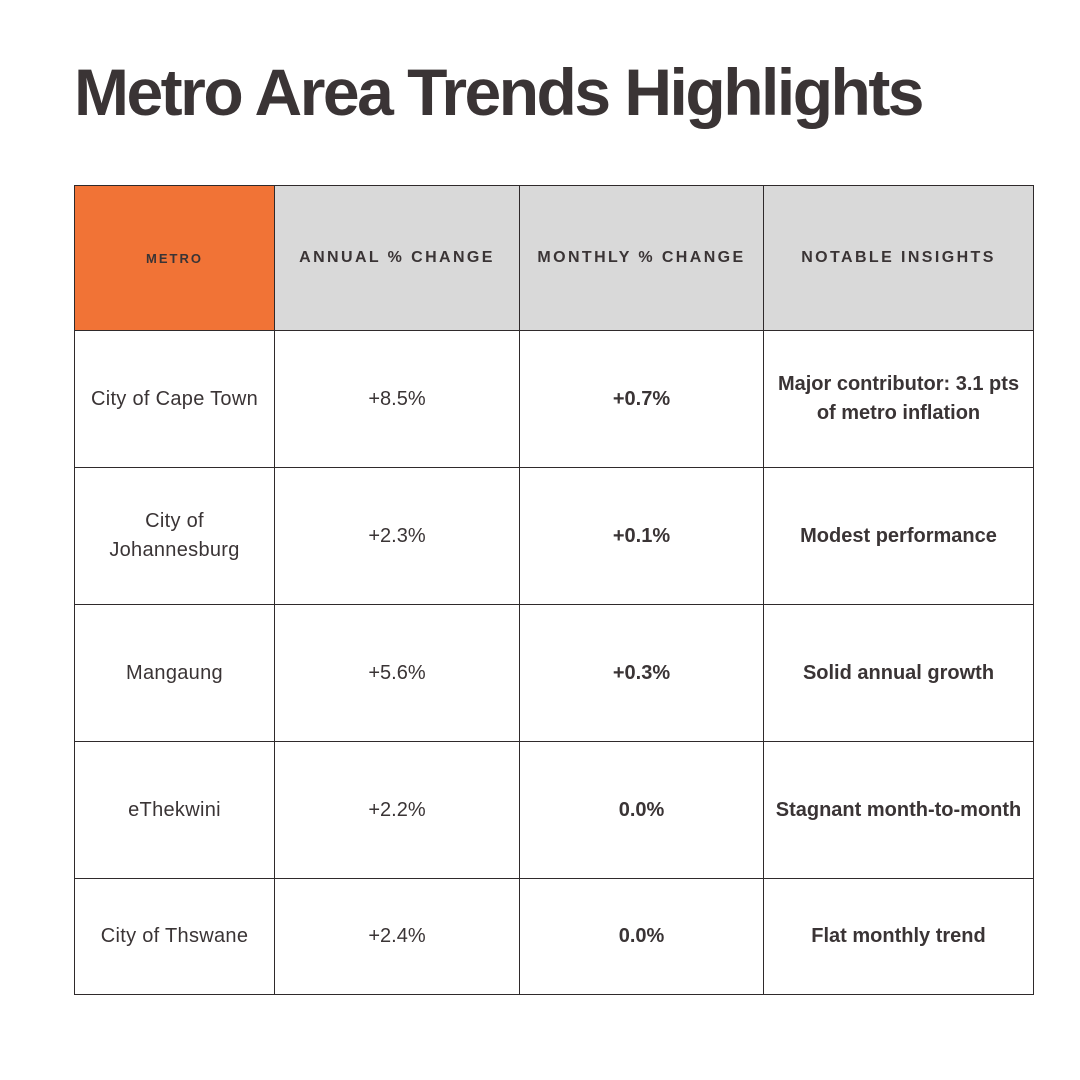 The width and height of the screenshot is (1080, 1080). What do you see at coordinates (898, 673) in the screenshot?
I see `insight-cell: Solid annual growth` at bounding box center [898, 673].